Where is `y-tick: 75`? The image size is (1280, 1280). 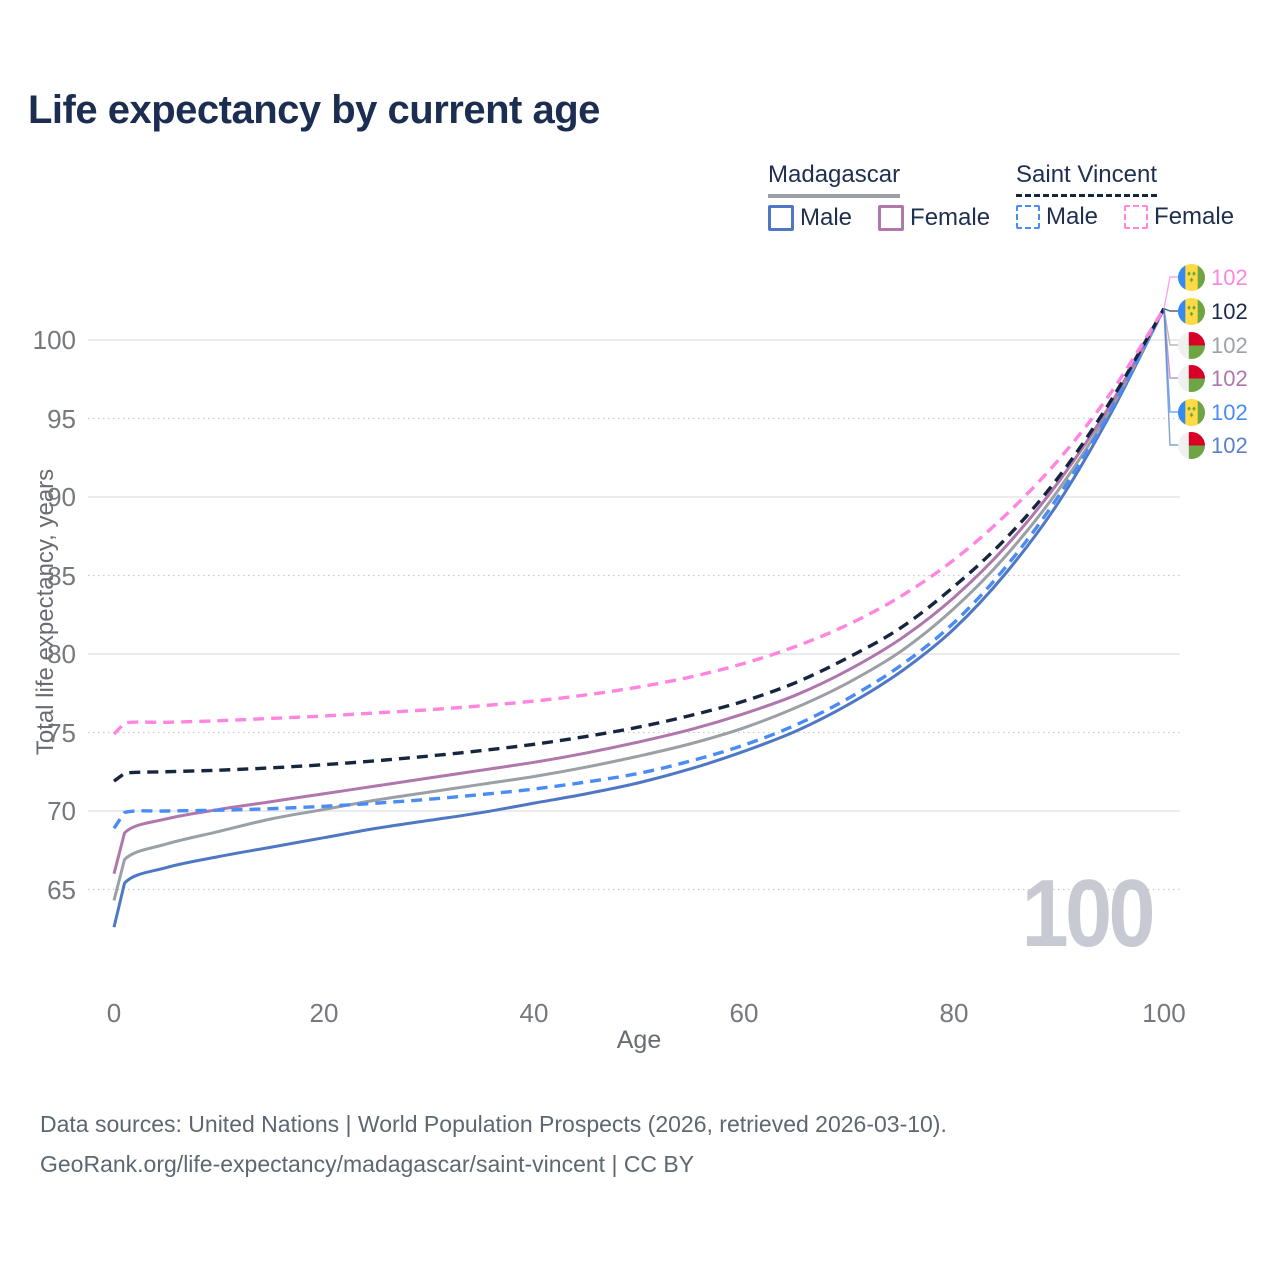
y-tick: 75 is located at coordinates (61, 732).